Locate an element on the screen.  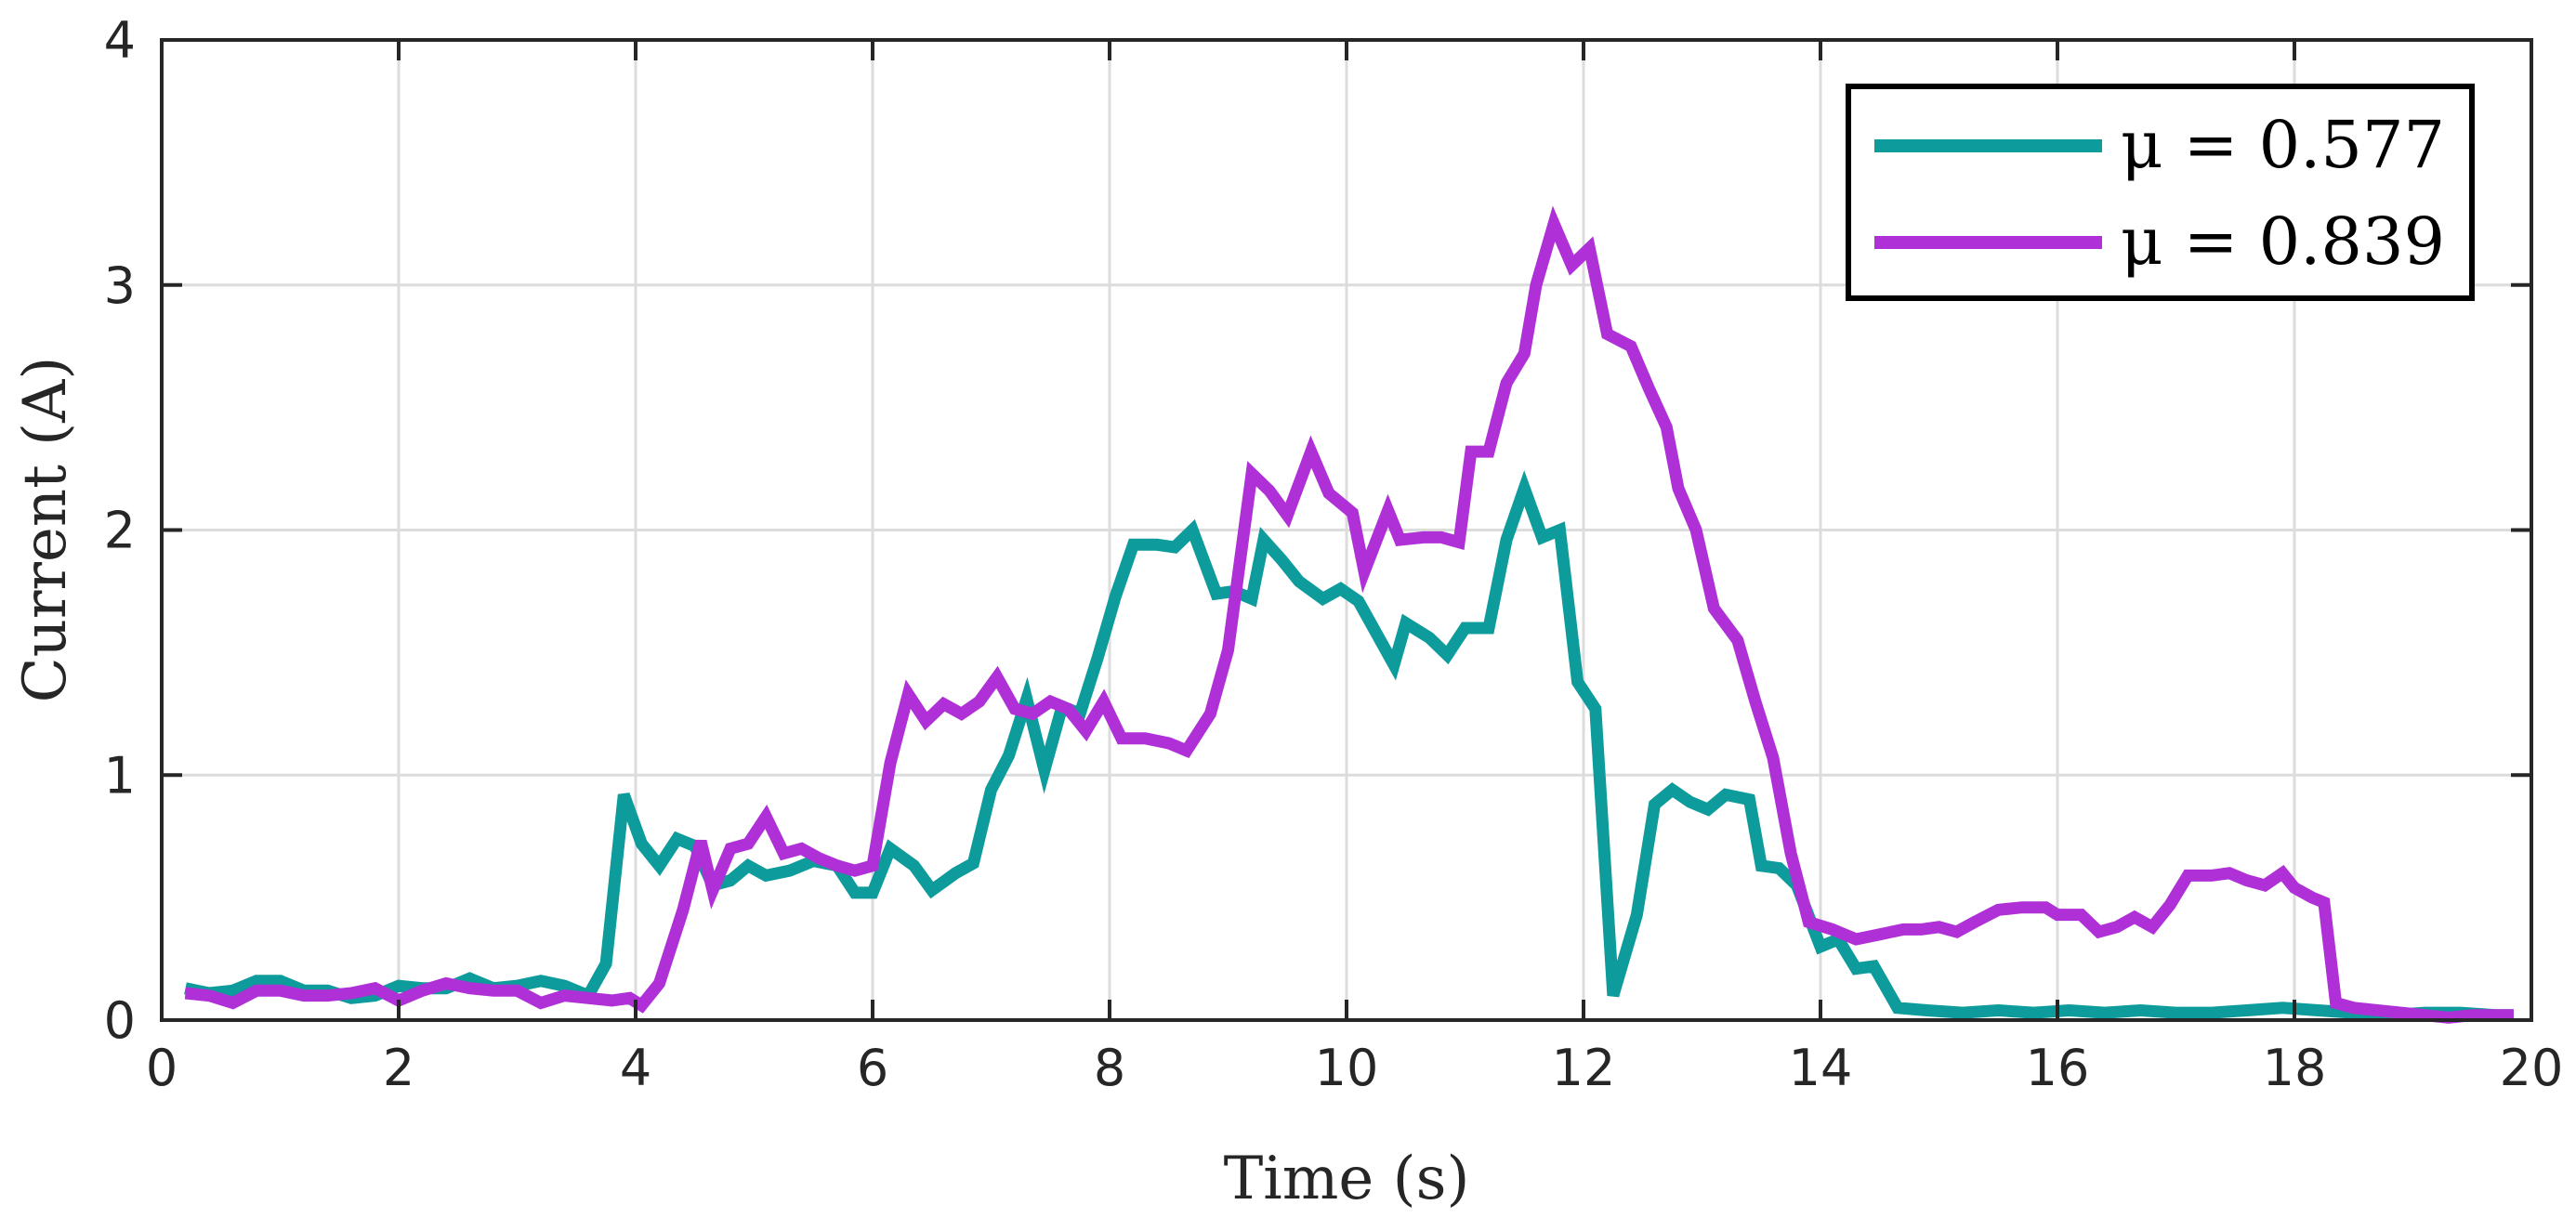
x-tick-labels: 0 2 4 6 8 10 12 14 16 18 20 is located at coordinates (1355, 1068).